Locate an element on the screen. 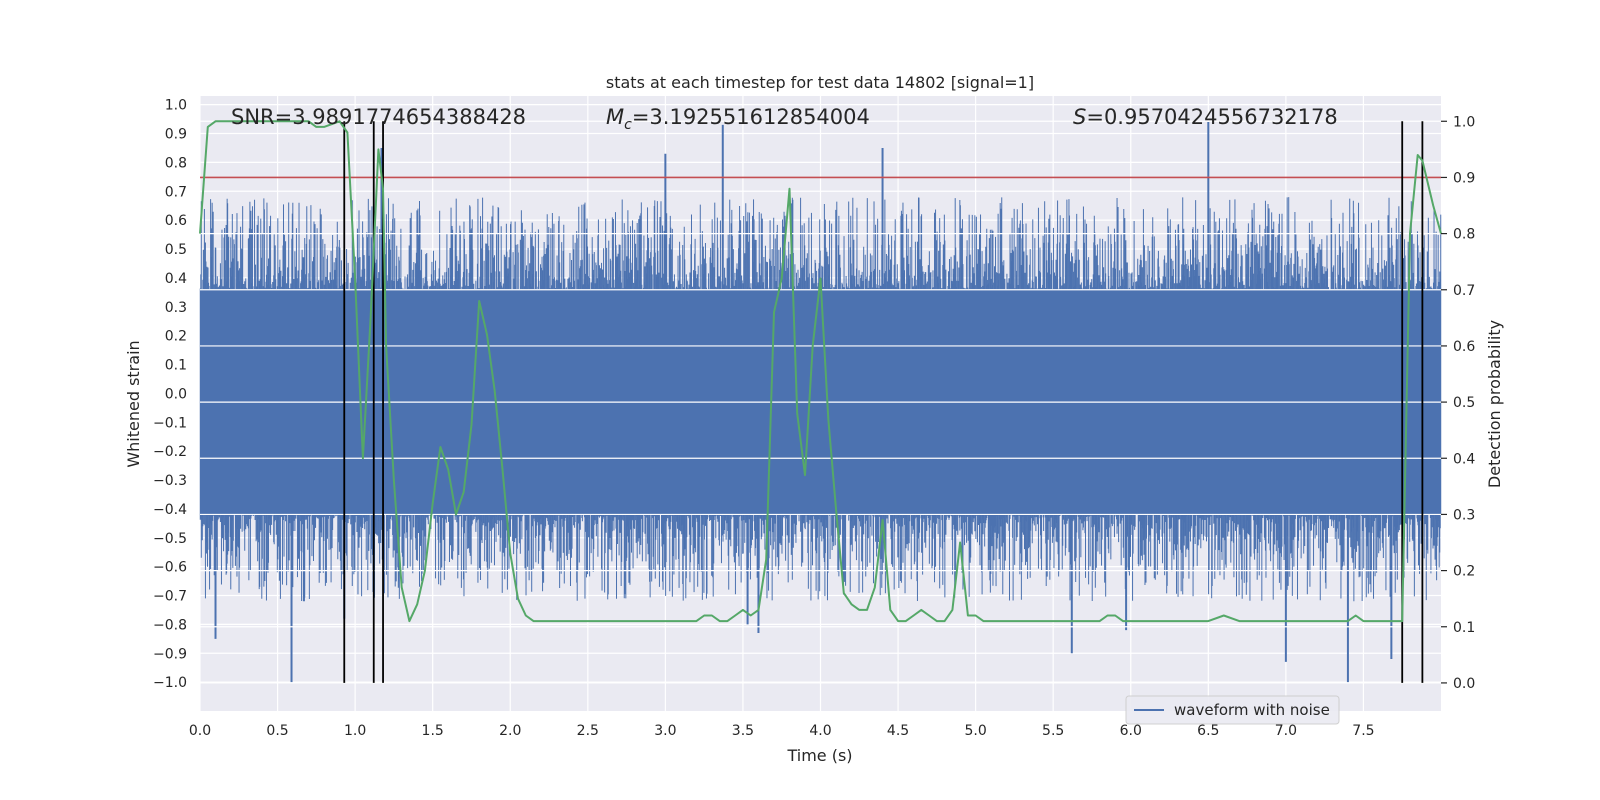 This screenshot has width=1600, height=800. x-tick-label-0: 0.0 is located at coordinates (200, 731).